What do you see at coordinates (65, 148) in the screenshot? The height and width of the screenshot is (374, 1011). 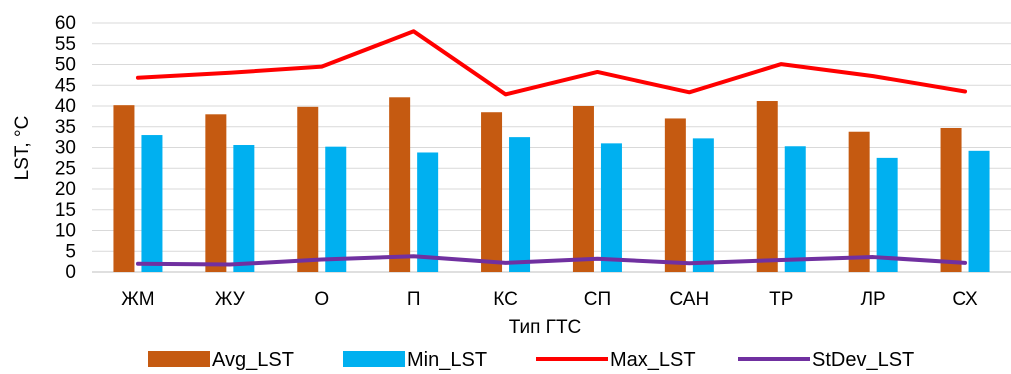 I see `y-tick-label: 30` at bounding box center [65, 148].